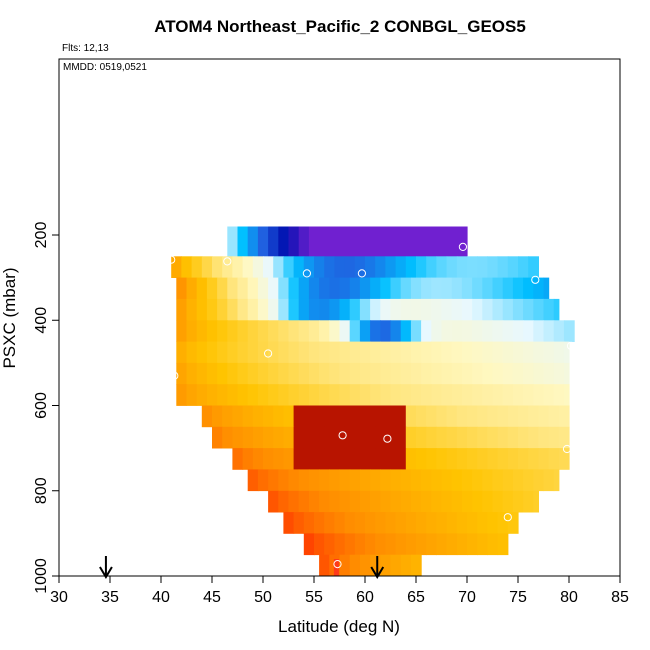 The height and width of the screenshot is (650, 650). What do you see at coordinates (41, 576) in the screenshot?
I see `y-tick-label: 1000` at bounding box center [41, 576].